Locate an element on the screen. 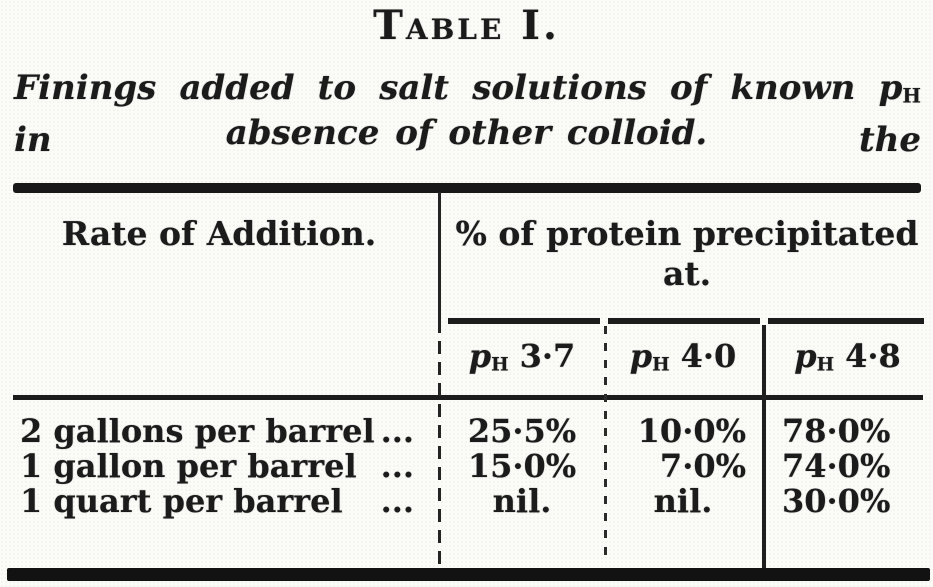 This screenshot has height=587, width=933. row-label: 2 gallons per barrel is located at coordinates (197, 431).